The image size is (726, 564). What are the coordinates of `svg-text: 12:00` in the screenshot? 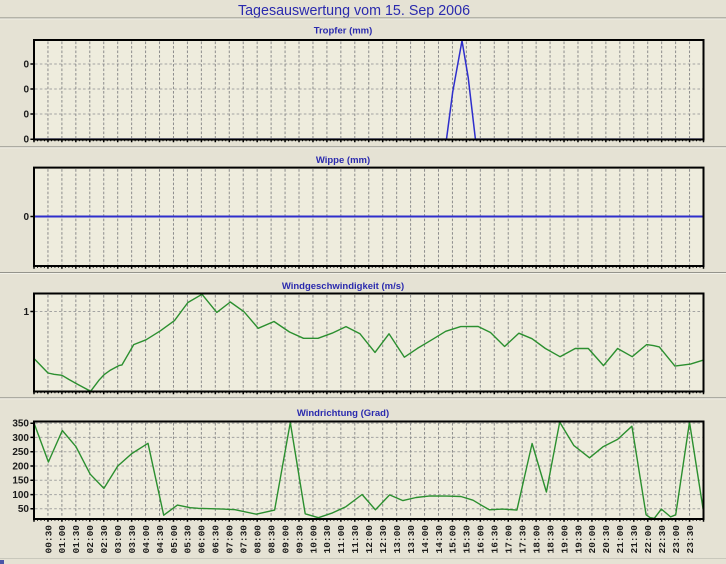 It's located at (369, 539).